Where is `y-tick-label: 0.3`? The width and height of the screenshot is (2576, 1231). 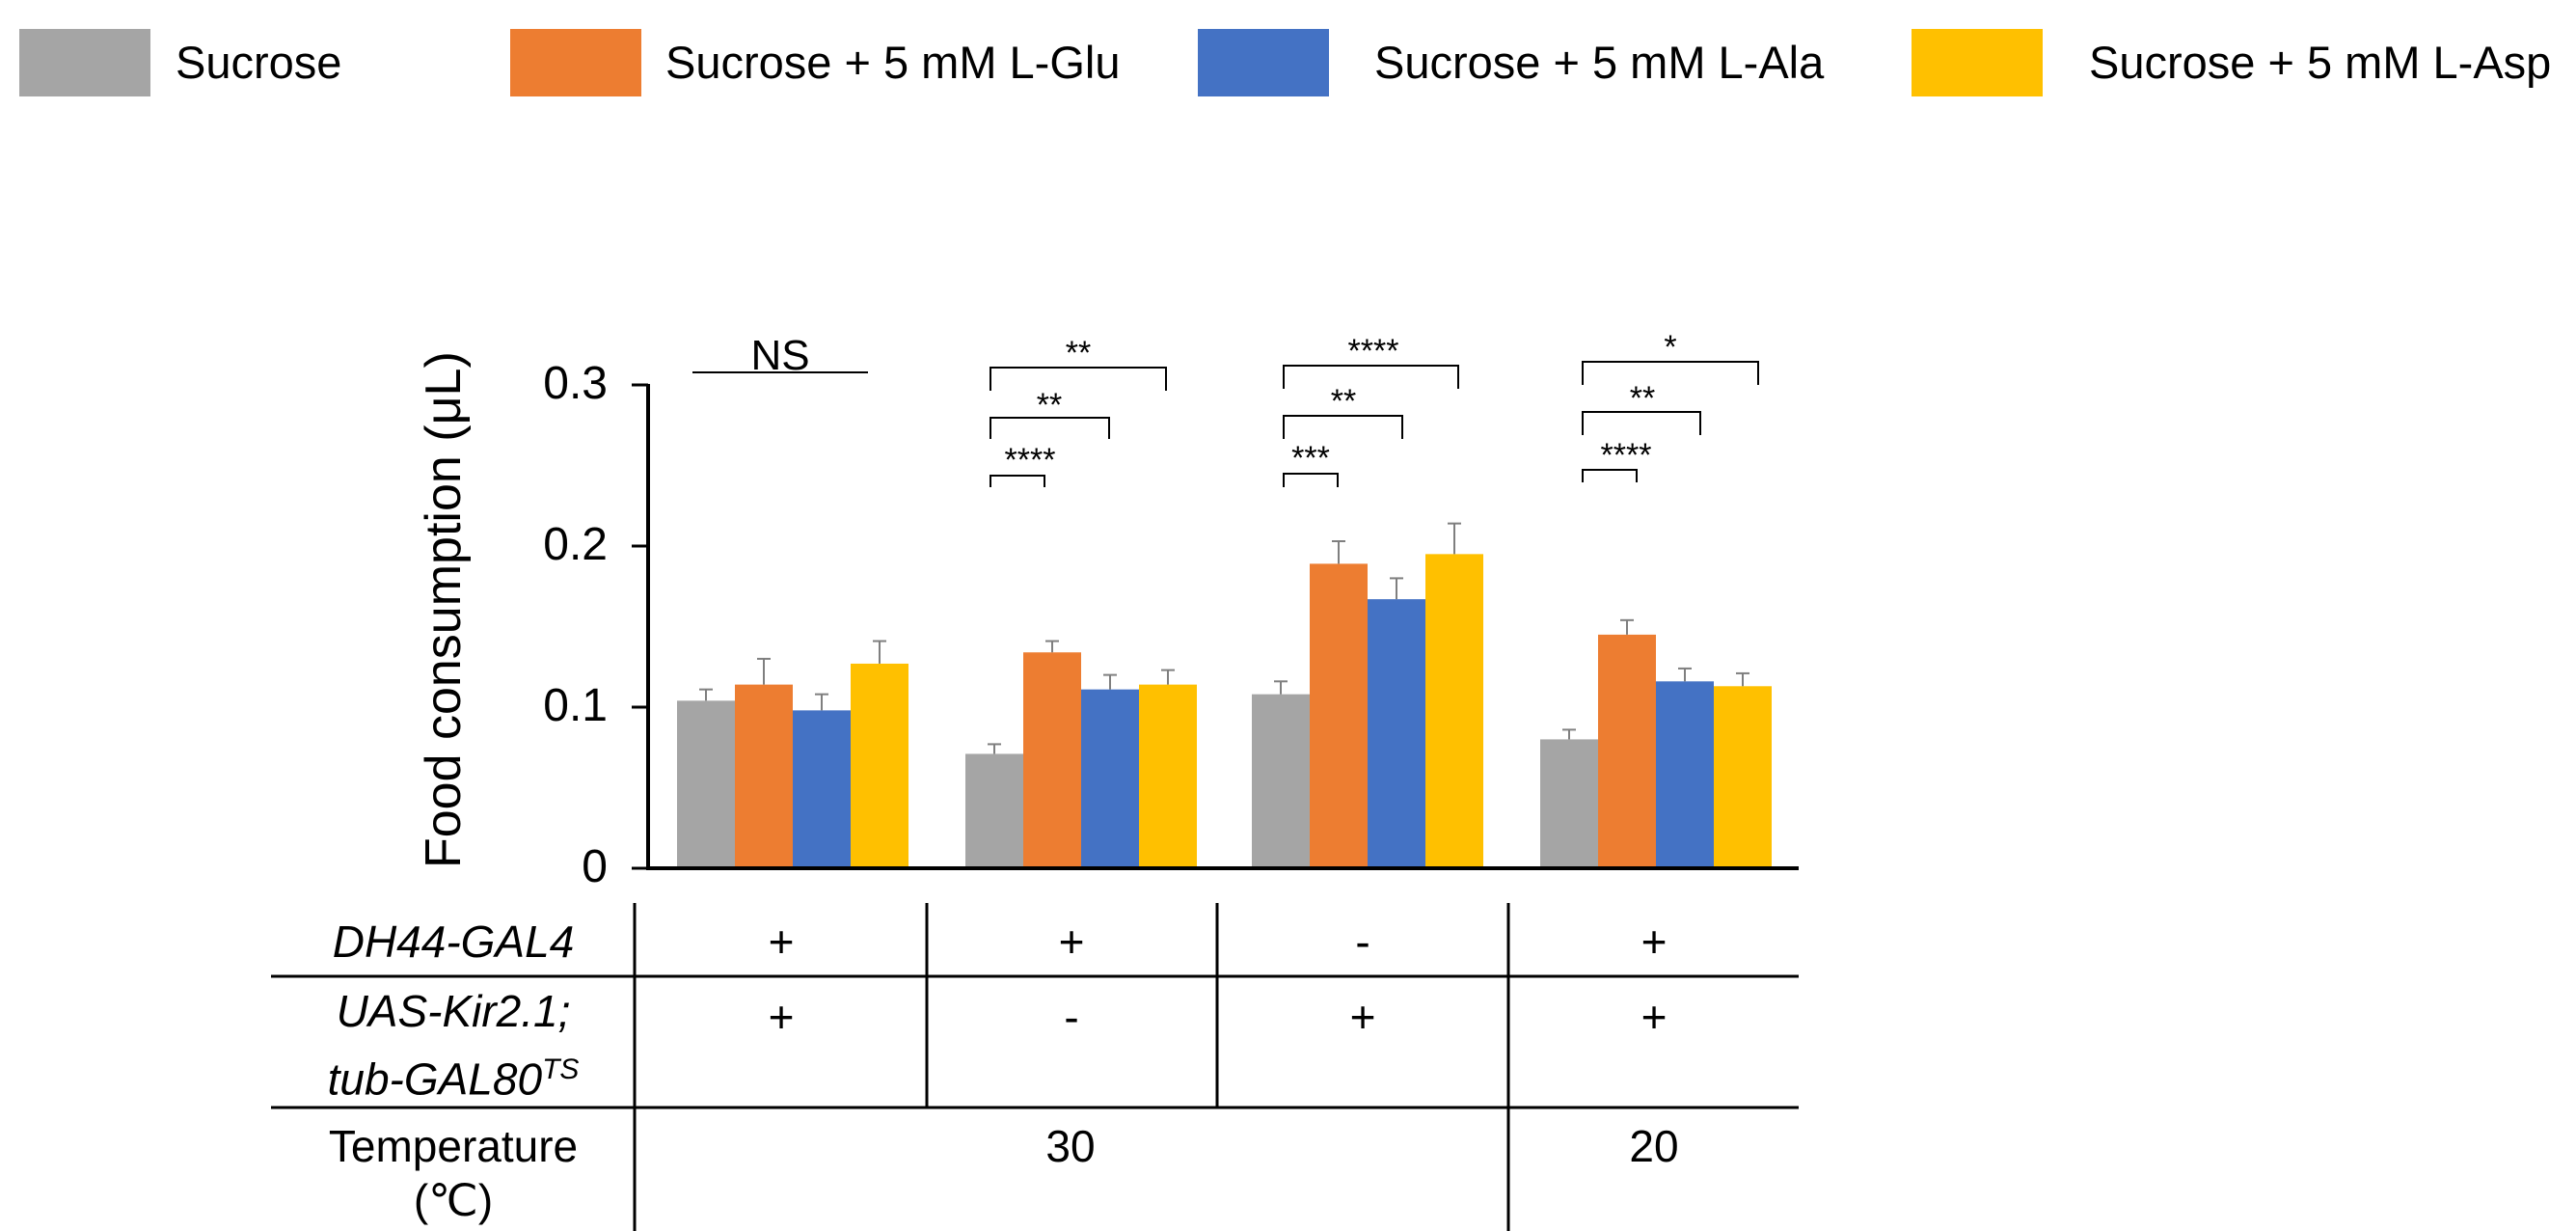
y-tick-label: 0.3 is located at coordinates (575, 383).